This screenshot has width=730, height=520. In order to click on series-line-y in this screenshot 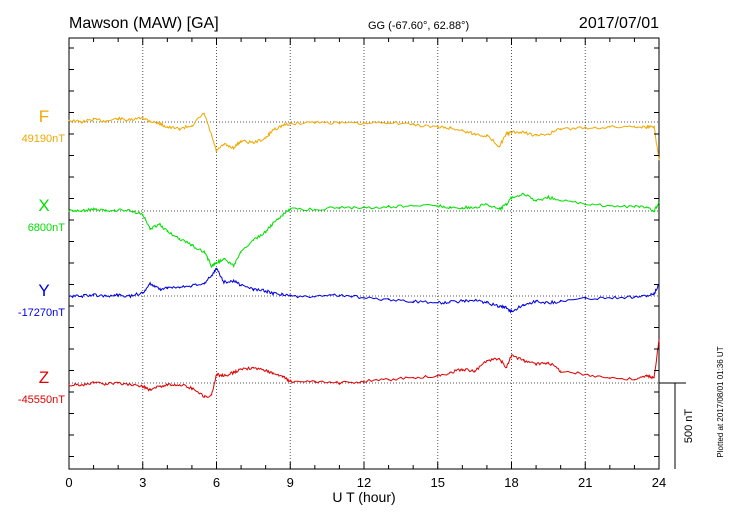, I will do `click(364, 291)`.